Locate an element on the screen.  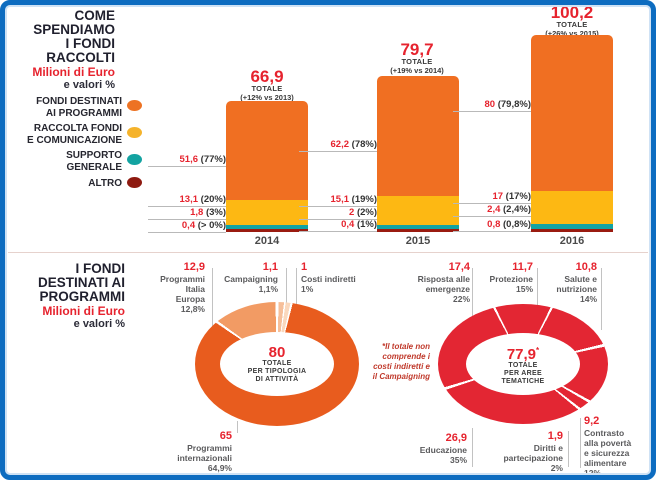
legend-dot-teal-icon is located at coordinates (134, 159).